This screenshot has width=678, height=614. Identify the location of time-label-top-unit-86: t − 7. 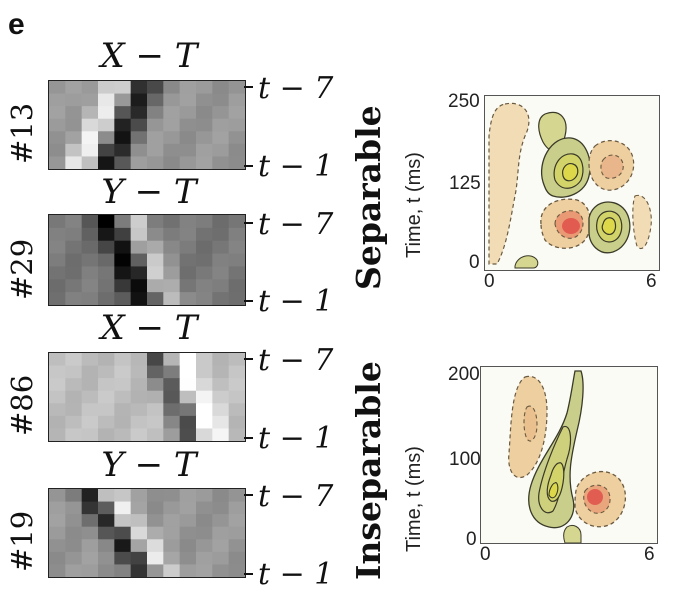
(296, 360).